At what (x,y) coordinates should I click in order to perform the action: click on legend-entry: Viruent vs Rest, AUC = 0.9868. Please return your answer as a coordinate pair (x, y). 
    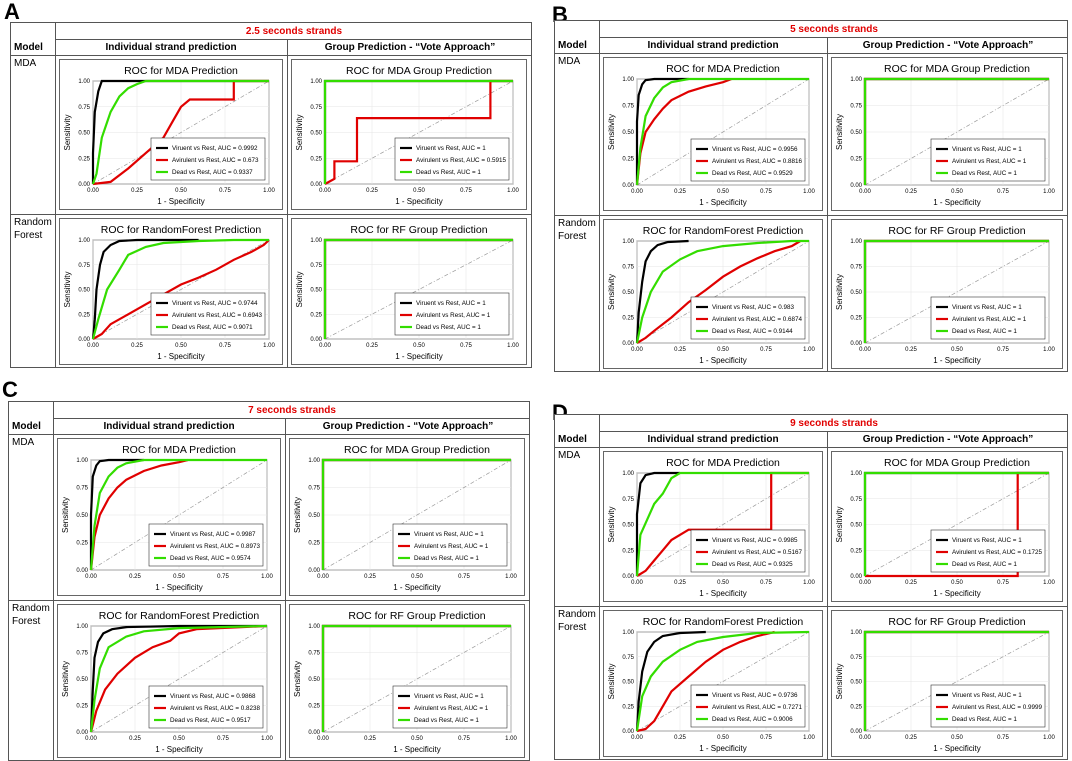
    Looking at the image, I should click on (213, 696).